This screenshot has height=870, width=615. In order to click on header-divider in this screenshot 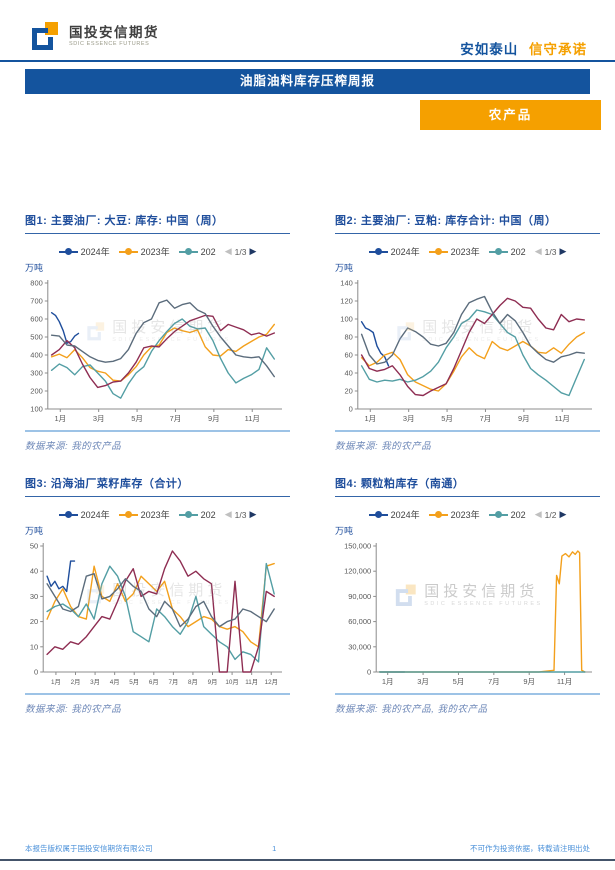, I will do `click(307, 61)`.